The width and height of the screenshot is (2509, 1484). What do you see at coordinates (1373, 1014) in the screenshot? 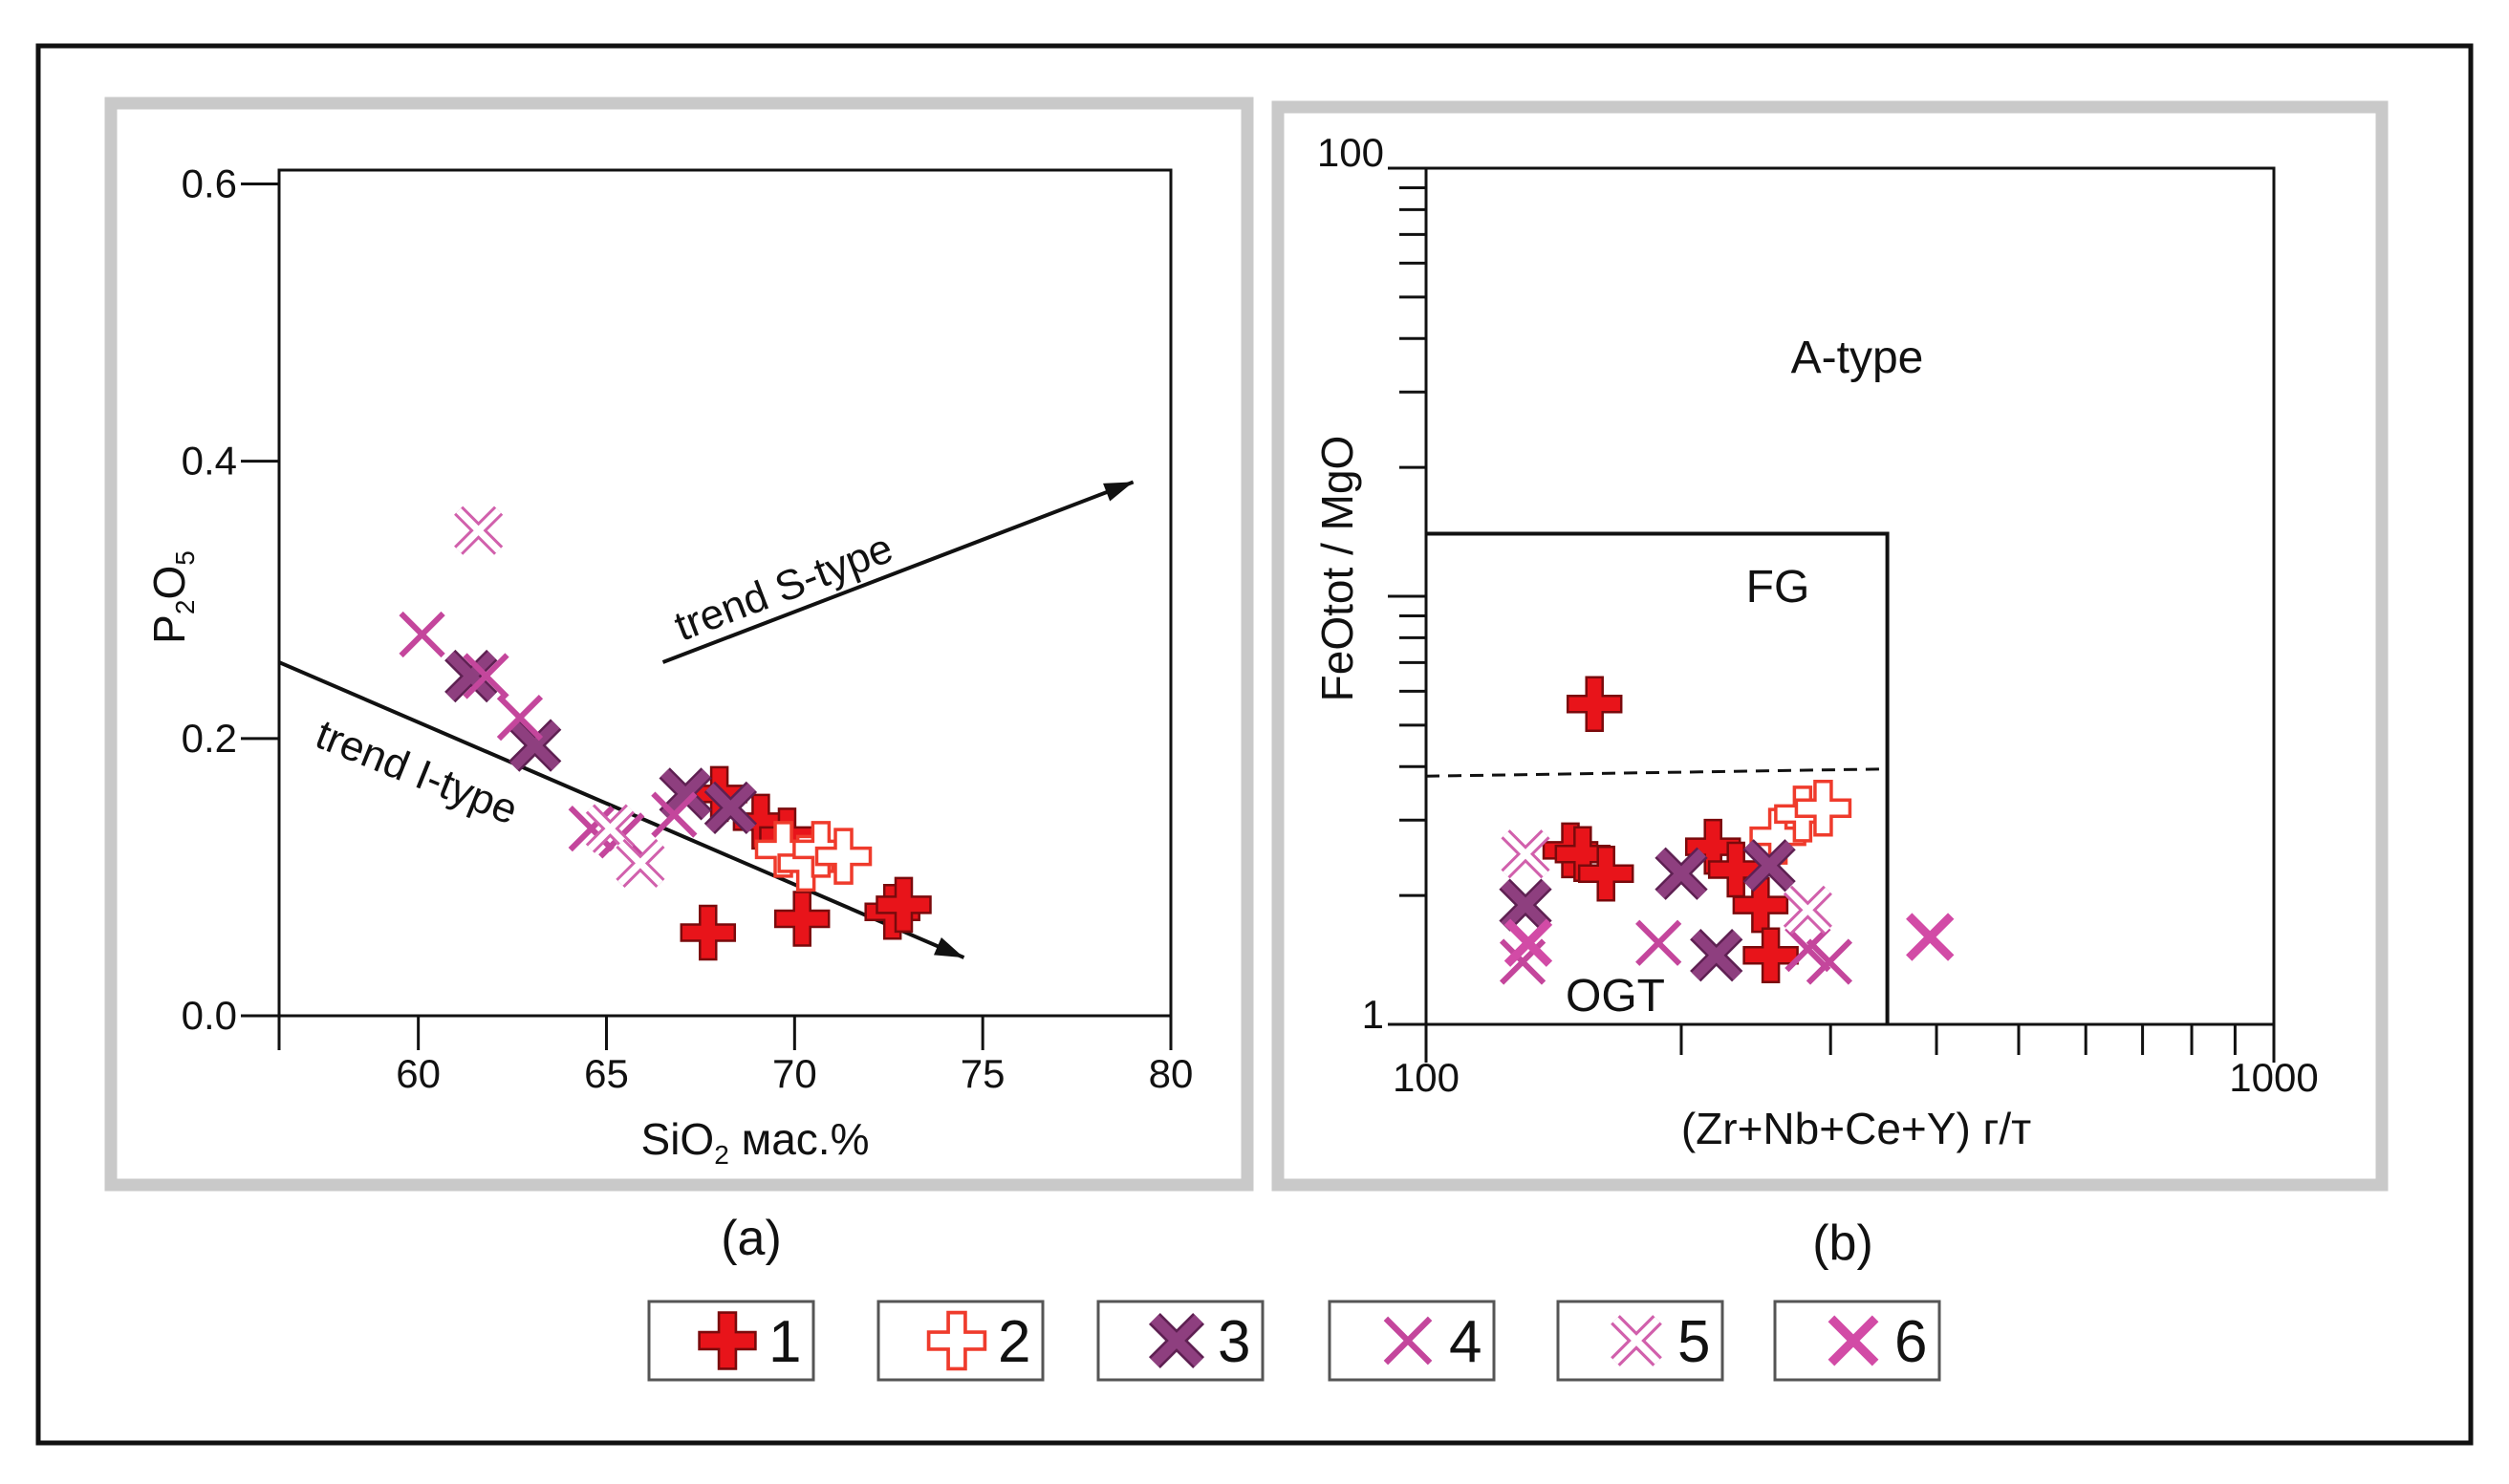
I see `y-tick-label-b: 1` at bounding box center [1373, 1014].